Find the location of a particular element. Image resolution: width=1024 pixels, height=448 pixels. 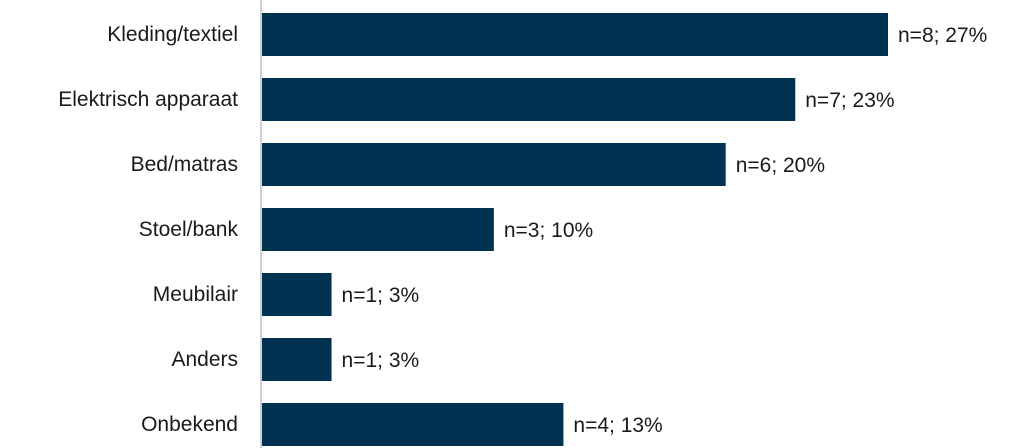

data-label-6: n=4; 13% is located at coordinates (617, 425).